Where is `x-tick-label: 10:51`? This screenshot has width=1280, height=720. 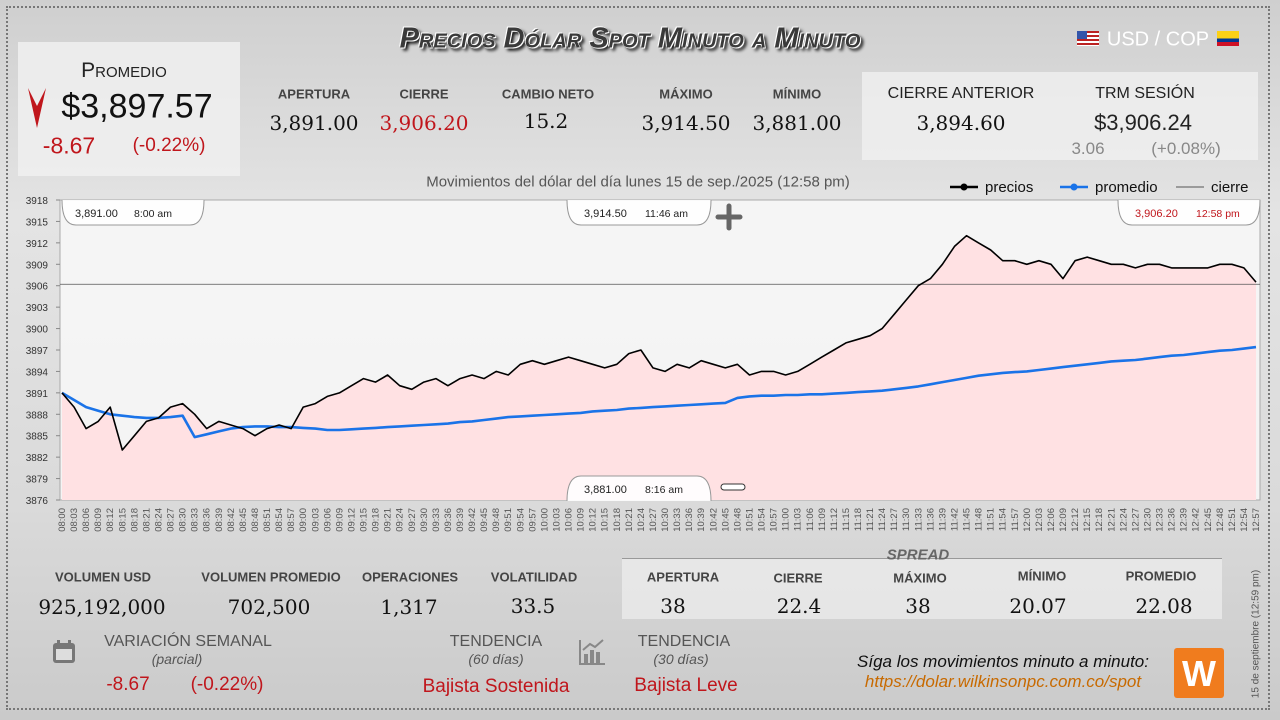
x-tick-label: 10:51 is located at coordinates (749, 520).